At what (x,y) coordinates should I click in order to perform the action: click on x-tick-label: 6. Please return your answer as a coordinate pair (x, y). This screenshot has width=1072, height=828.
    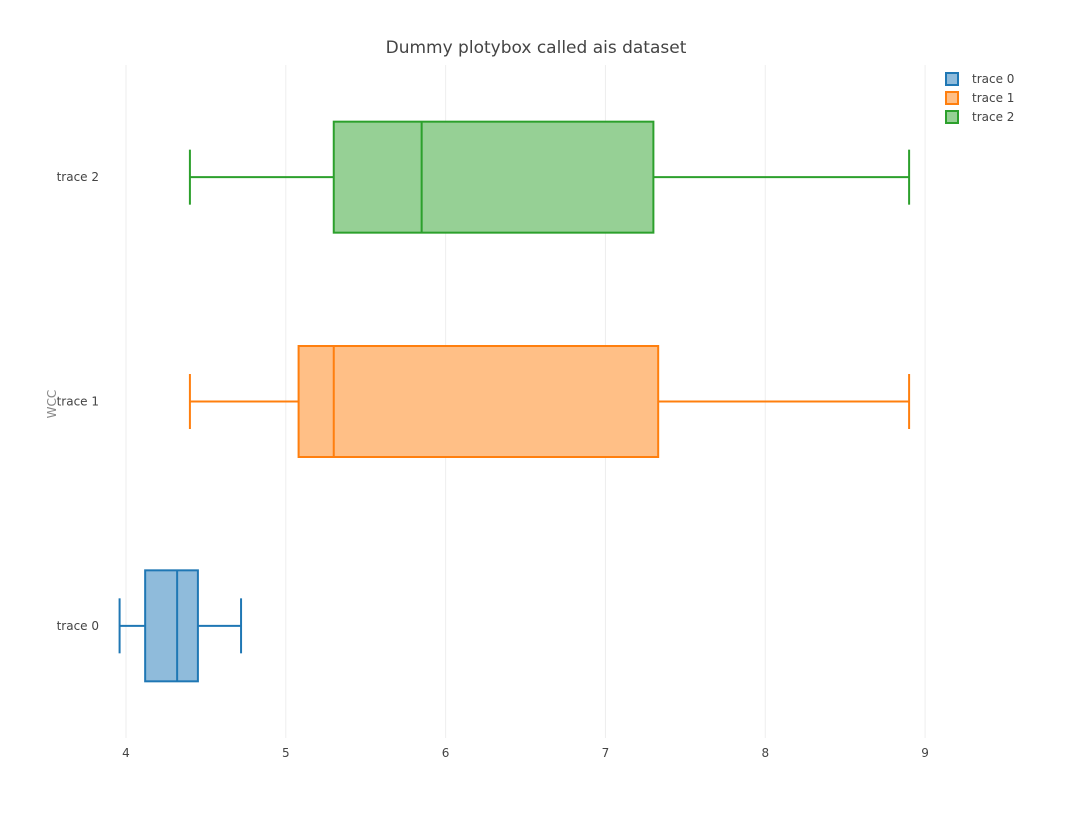
    Looking at the image, I should click on (446, 753).